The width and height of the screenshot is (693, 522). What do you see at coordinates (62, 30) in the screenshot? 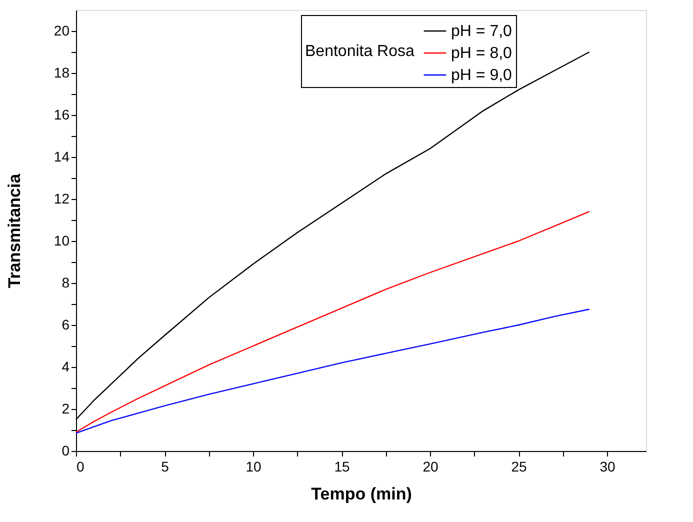
I see `y-tick-label: 20` at bounding box center [62, 30].